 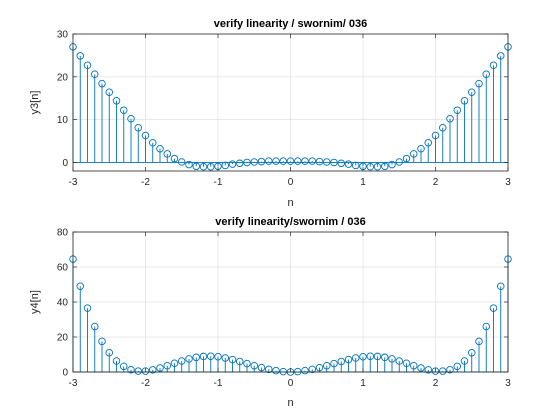 I want to click on chart-title-2: verify linearity/swornim / 036, so click(x=290, y=222).